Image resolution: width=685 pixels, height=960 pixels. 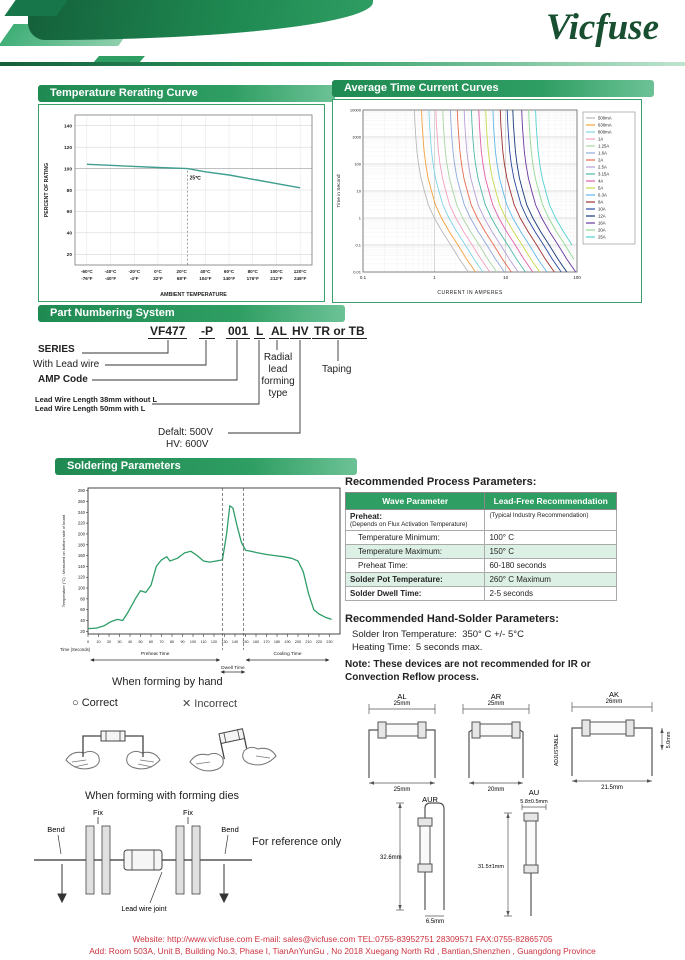 I want to click on ak-label: AK, so click(x=614, y=694).